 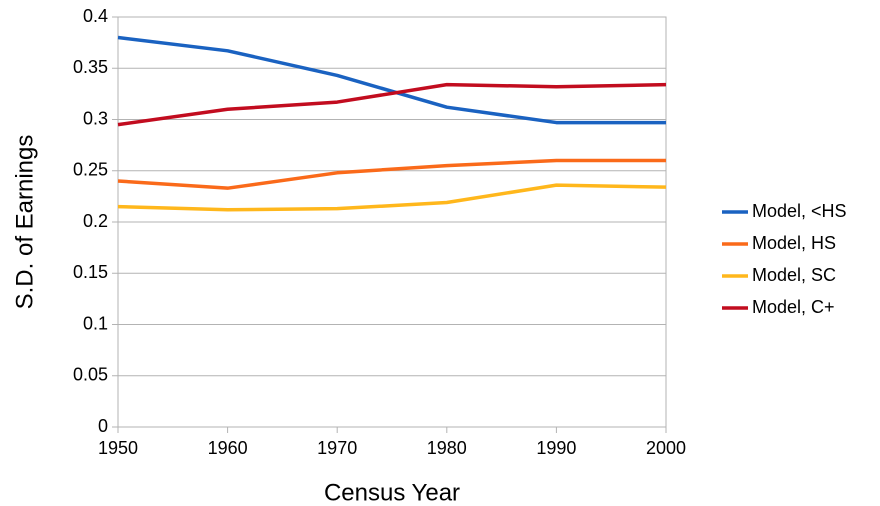 I want to click on x-tick-label: 1950, so click(x=118, y=448).